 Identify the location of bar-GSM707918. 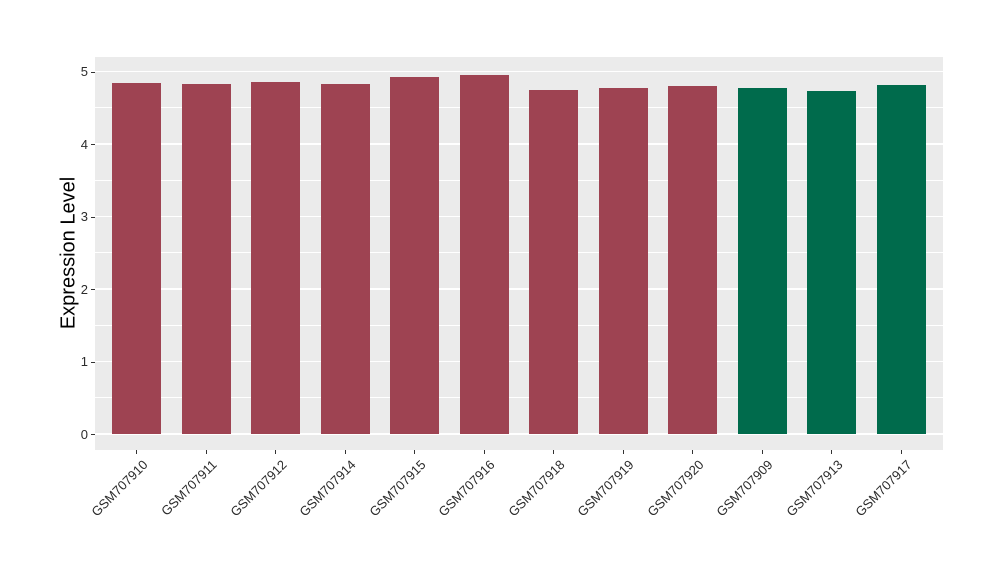
(554, 261).